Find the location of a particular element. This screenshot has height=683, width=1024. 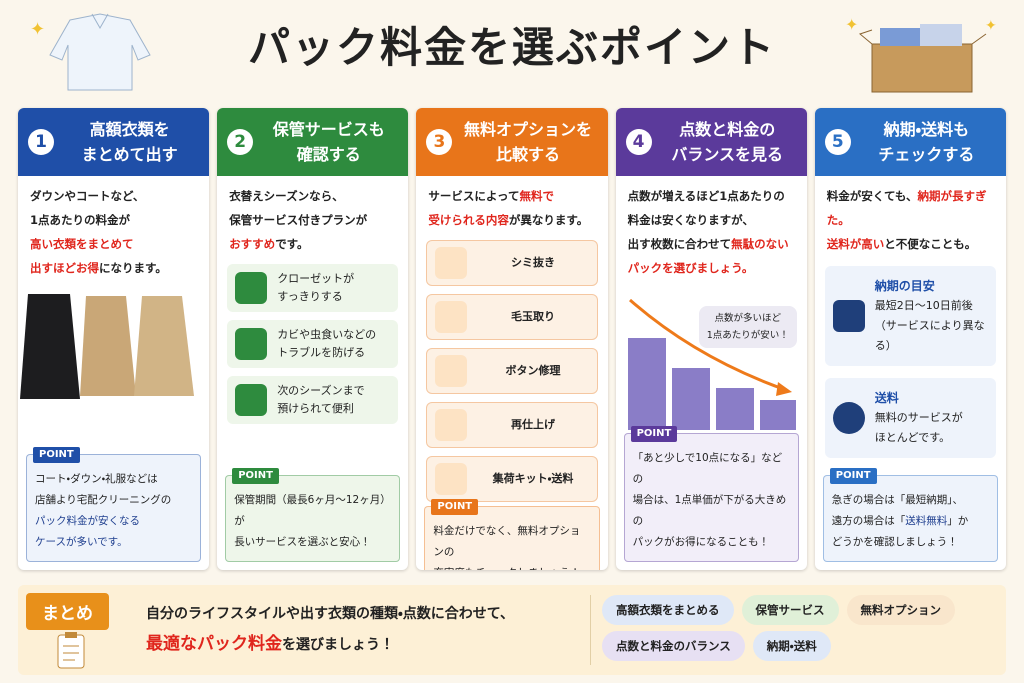

text-line: パックを選びましょう。 is located at coordinates (711, 268).